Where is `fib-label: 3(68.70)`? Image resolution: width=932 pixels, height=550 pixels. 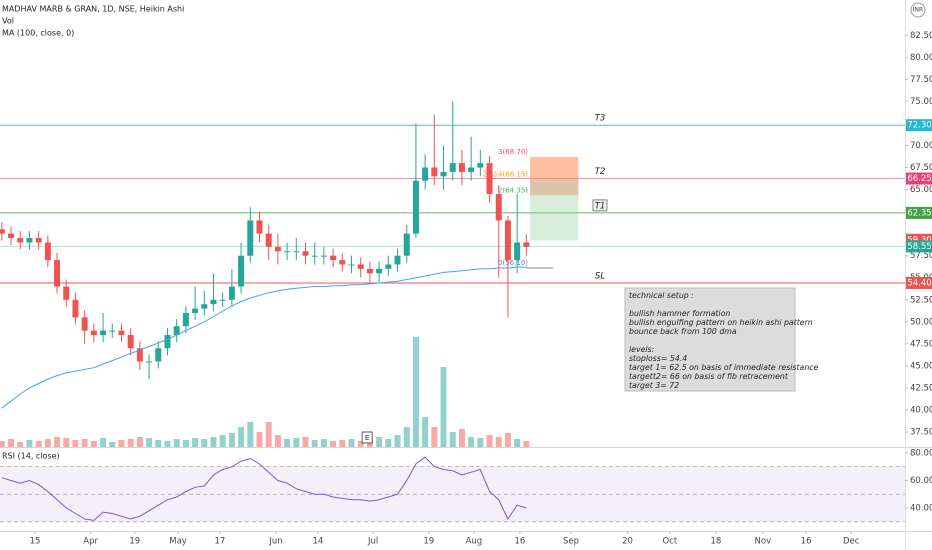 fib-label: 3(68.70) is located at coordinates (513, 152).